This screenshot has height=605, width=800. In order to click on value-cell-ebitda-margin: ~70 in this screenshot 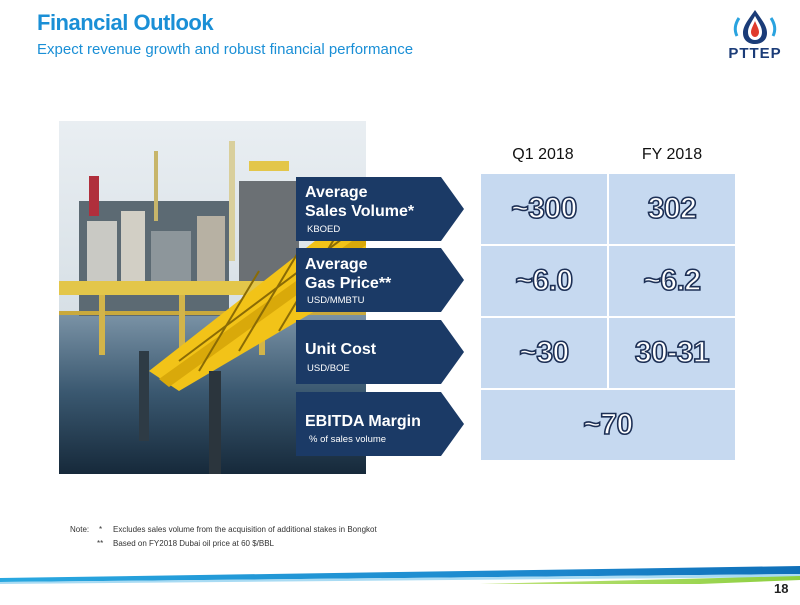, I will do `click(608, 425)`.